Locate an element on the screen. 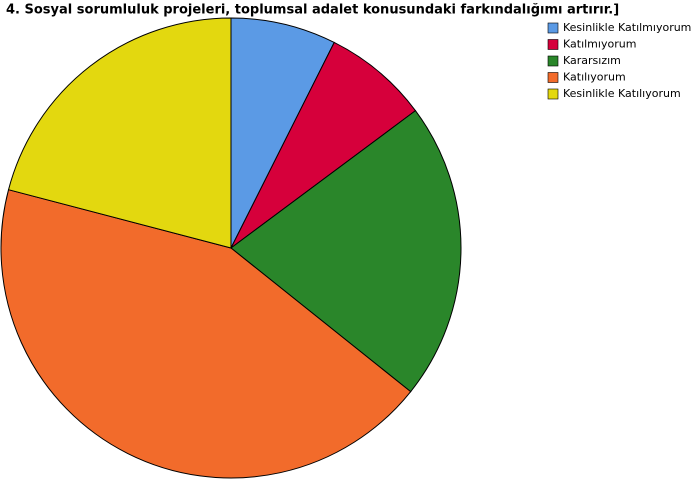  legend-label: Kesinlikle Katılmıyorum is located at coordinates (627, 27).